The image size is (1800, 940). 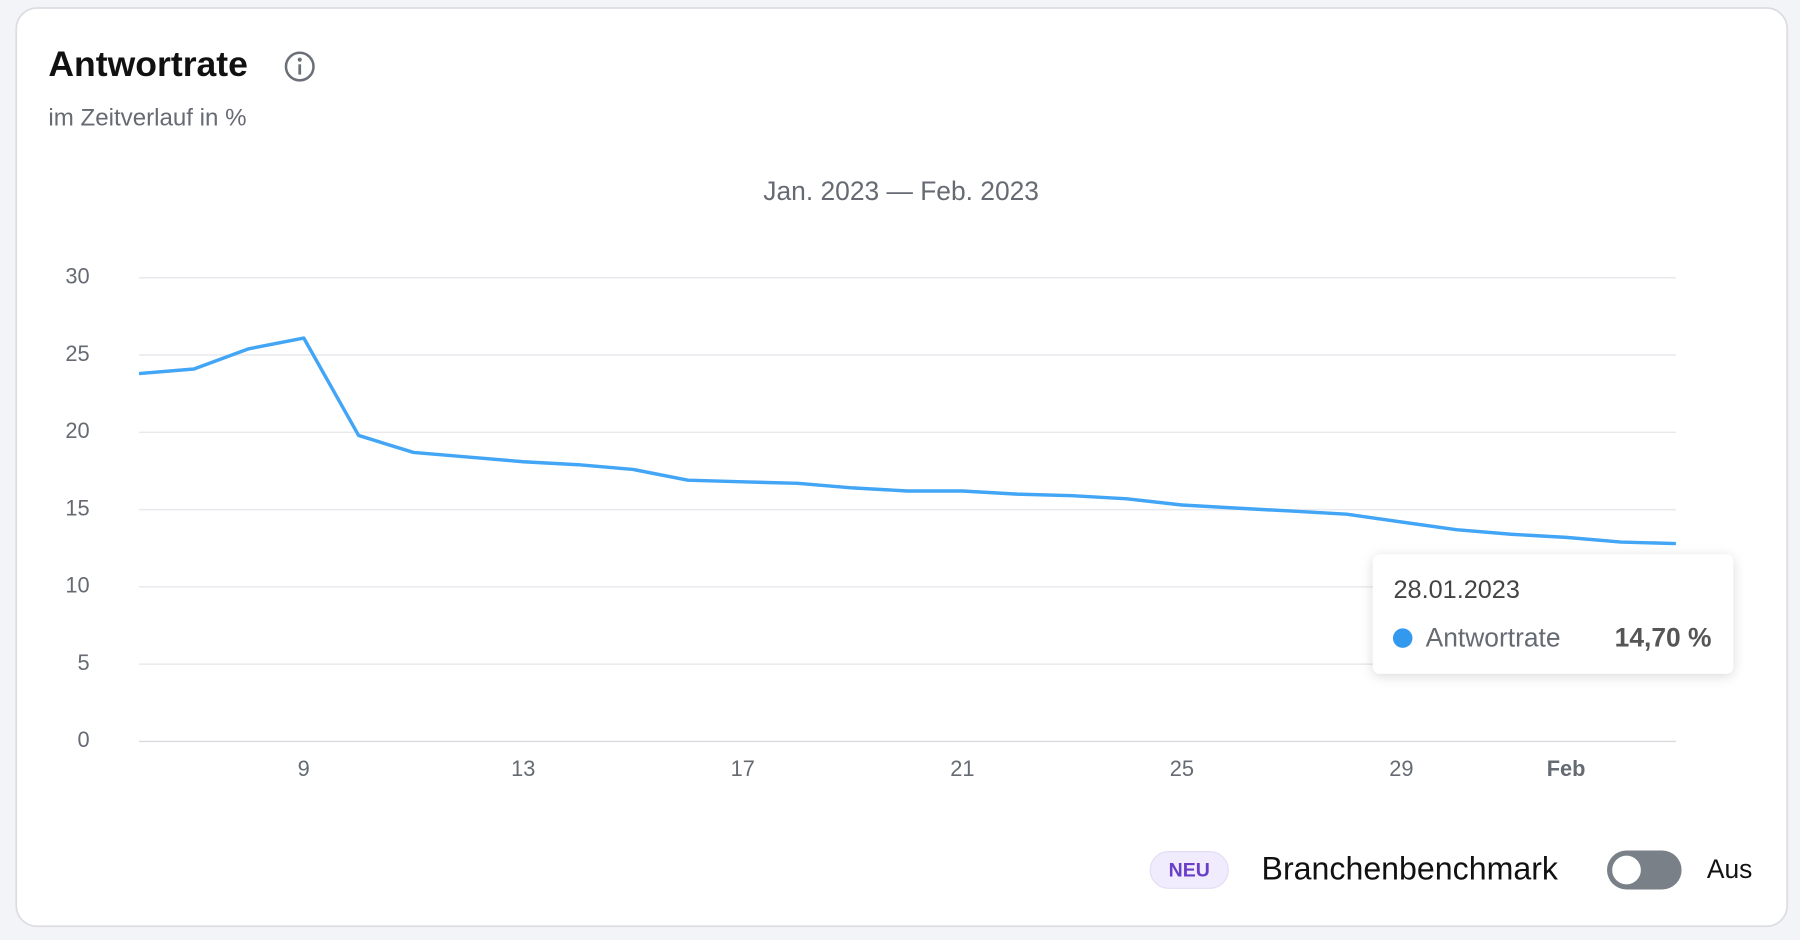 I want to click on tooltip: 28.01.2023 Antwortrate 14,70 %, so click(x=1553, y=614).